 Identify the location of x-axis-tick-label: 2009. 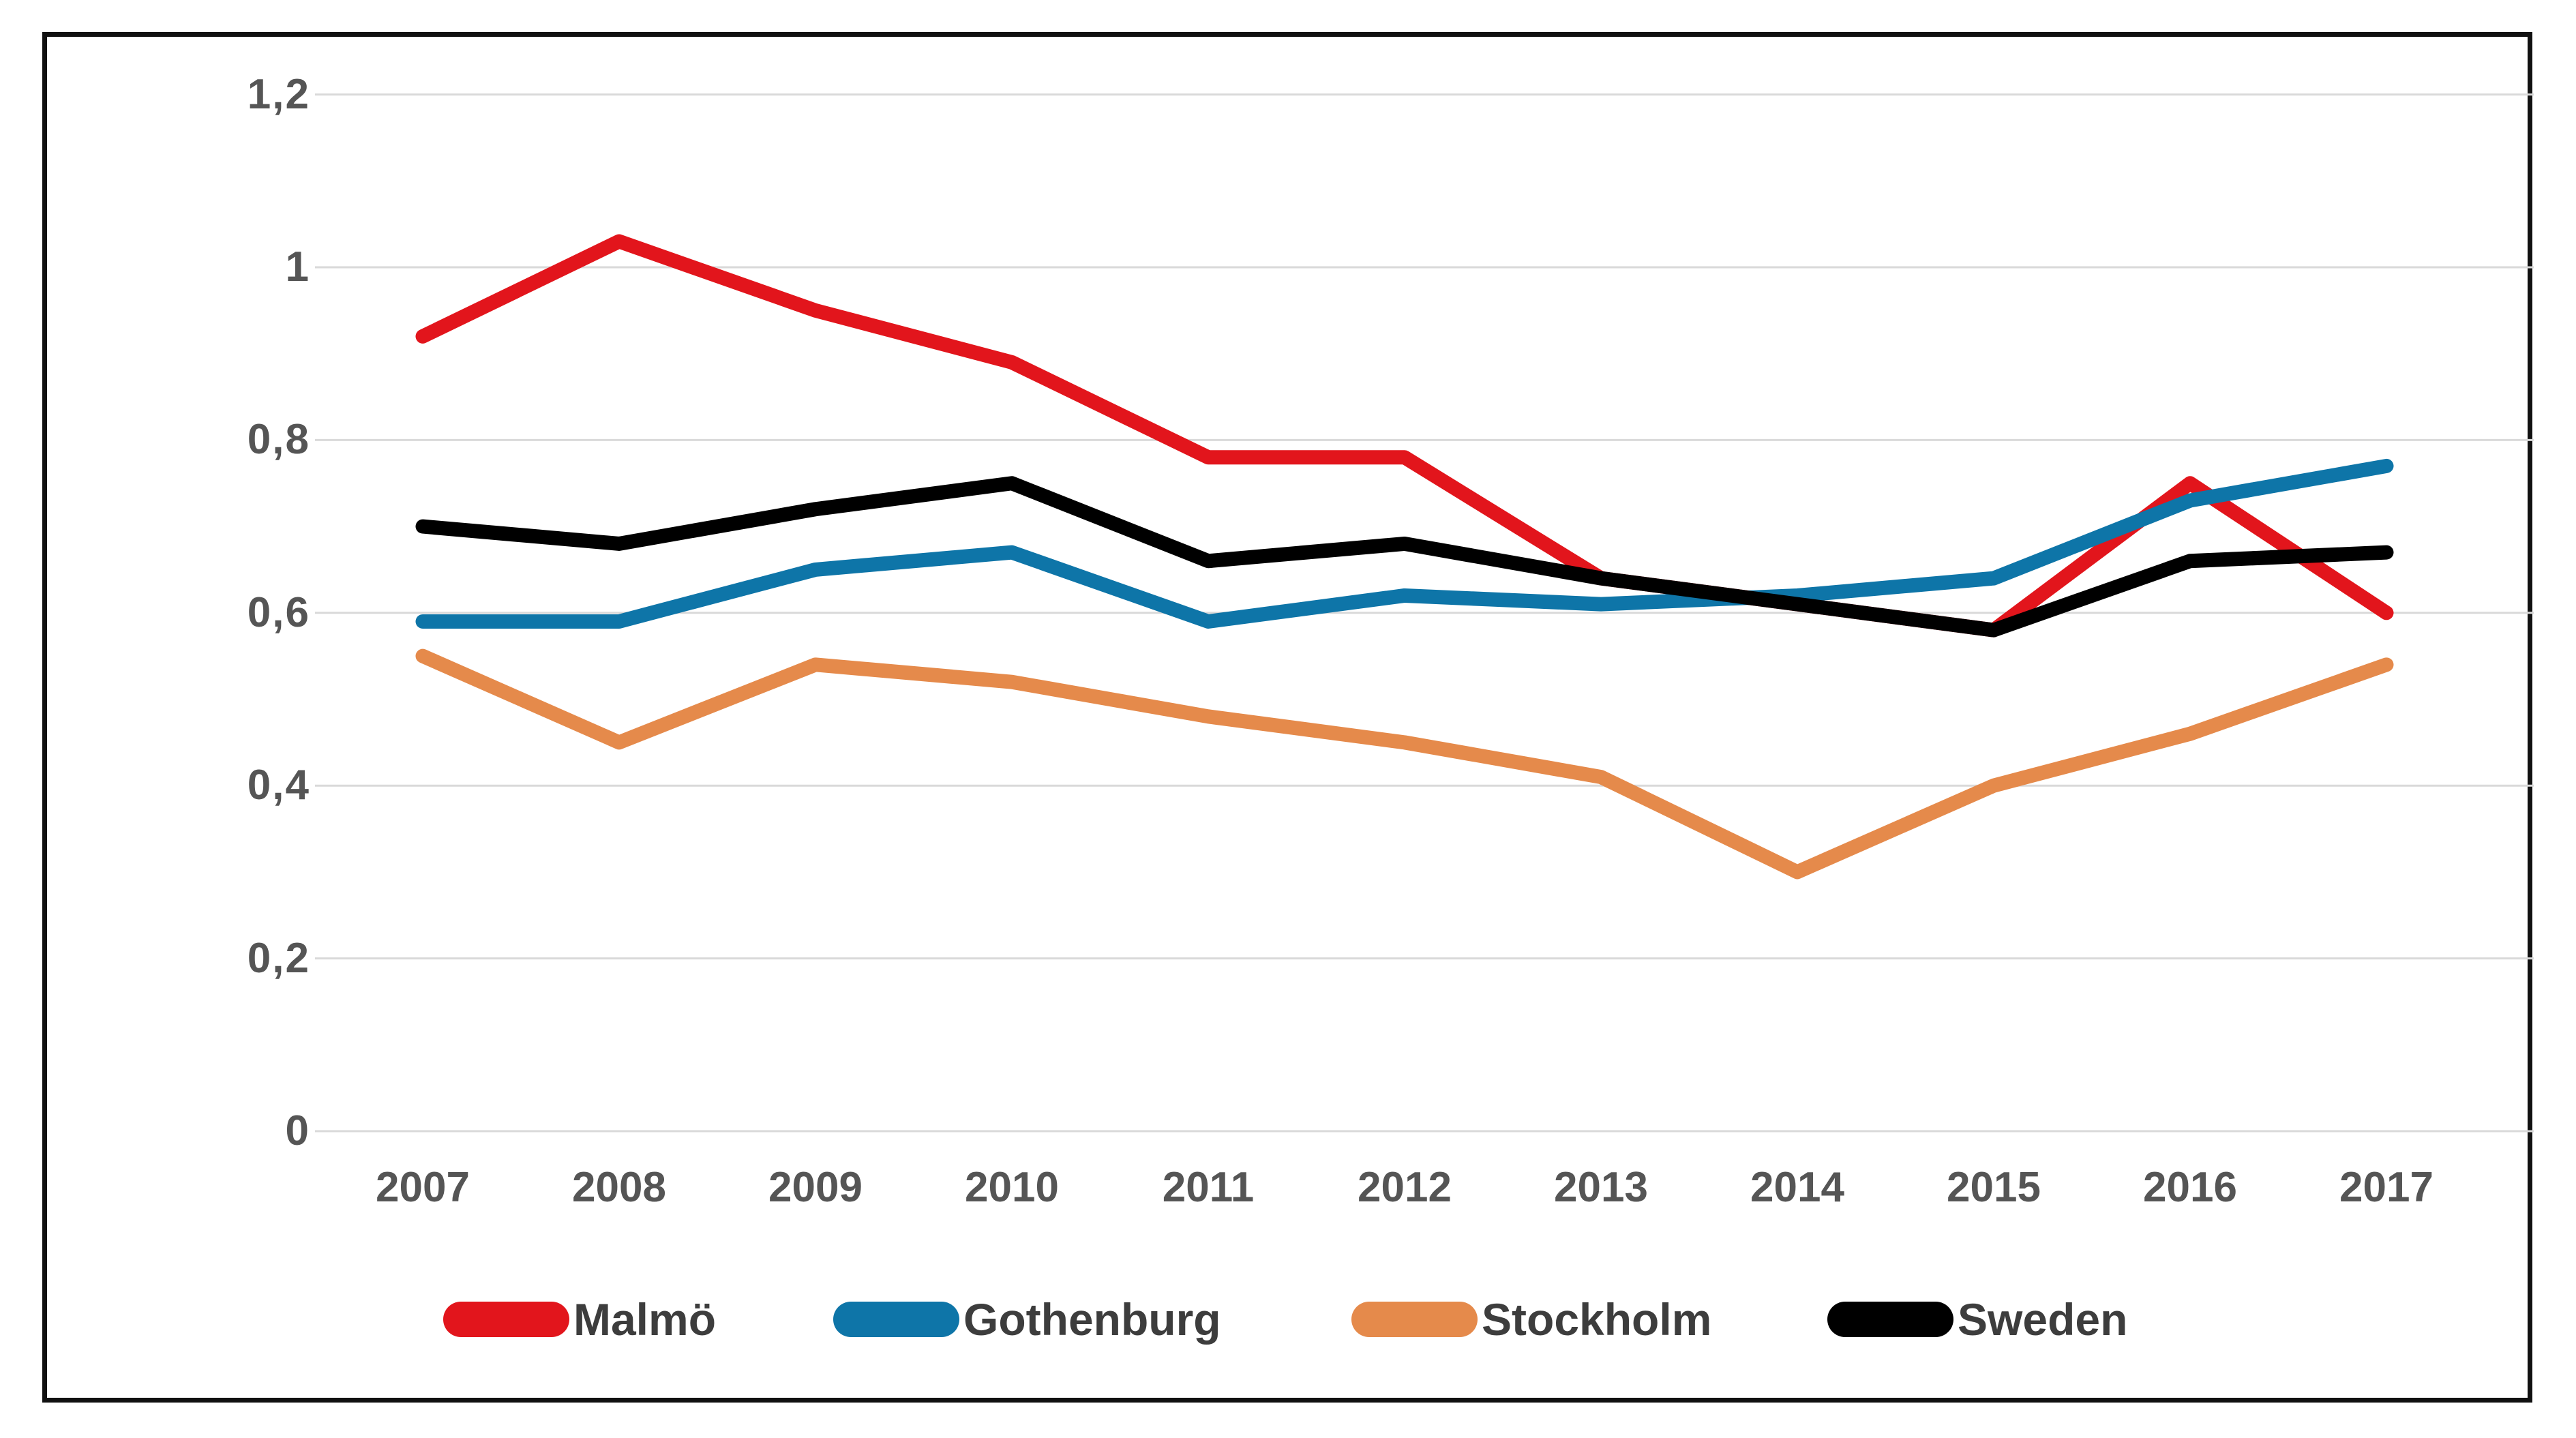
(815, 1187).